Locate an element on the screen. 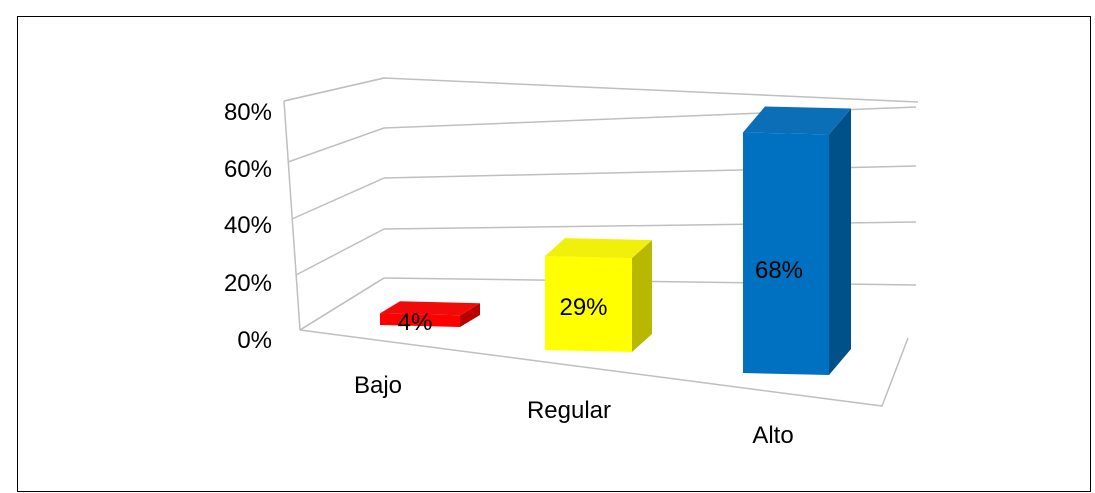 The width and height of the screenshot is (1095, 493). bar-alto is located at coordinates (797, 240).